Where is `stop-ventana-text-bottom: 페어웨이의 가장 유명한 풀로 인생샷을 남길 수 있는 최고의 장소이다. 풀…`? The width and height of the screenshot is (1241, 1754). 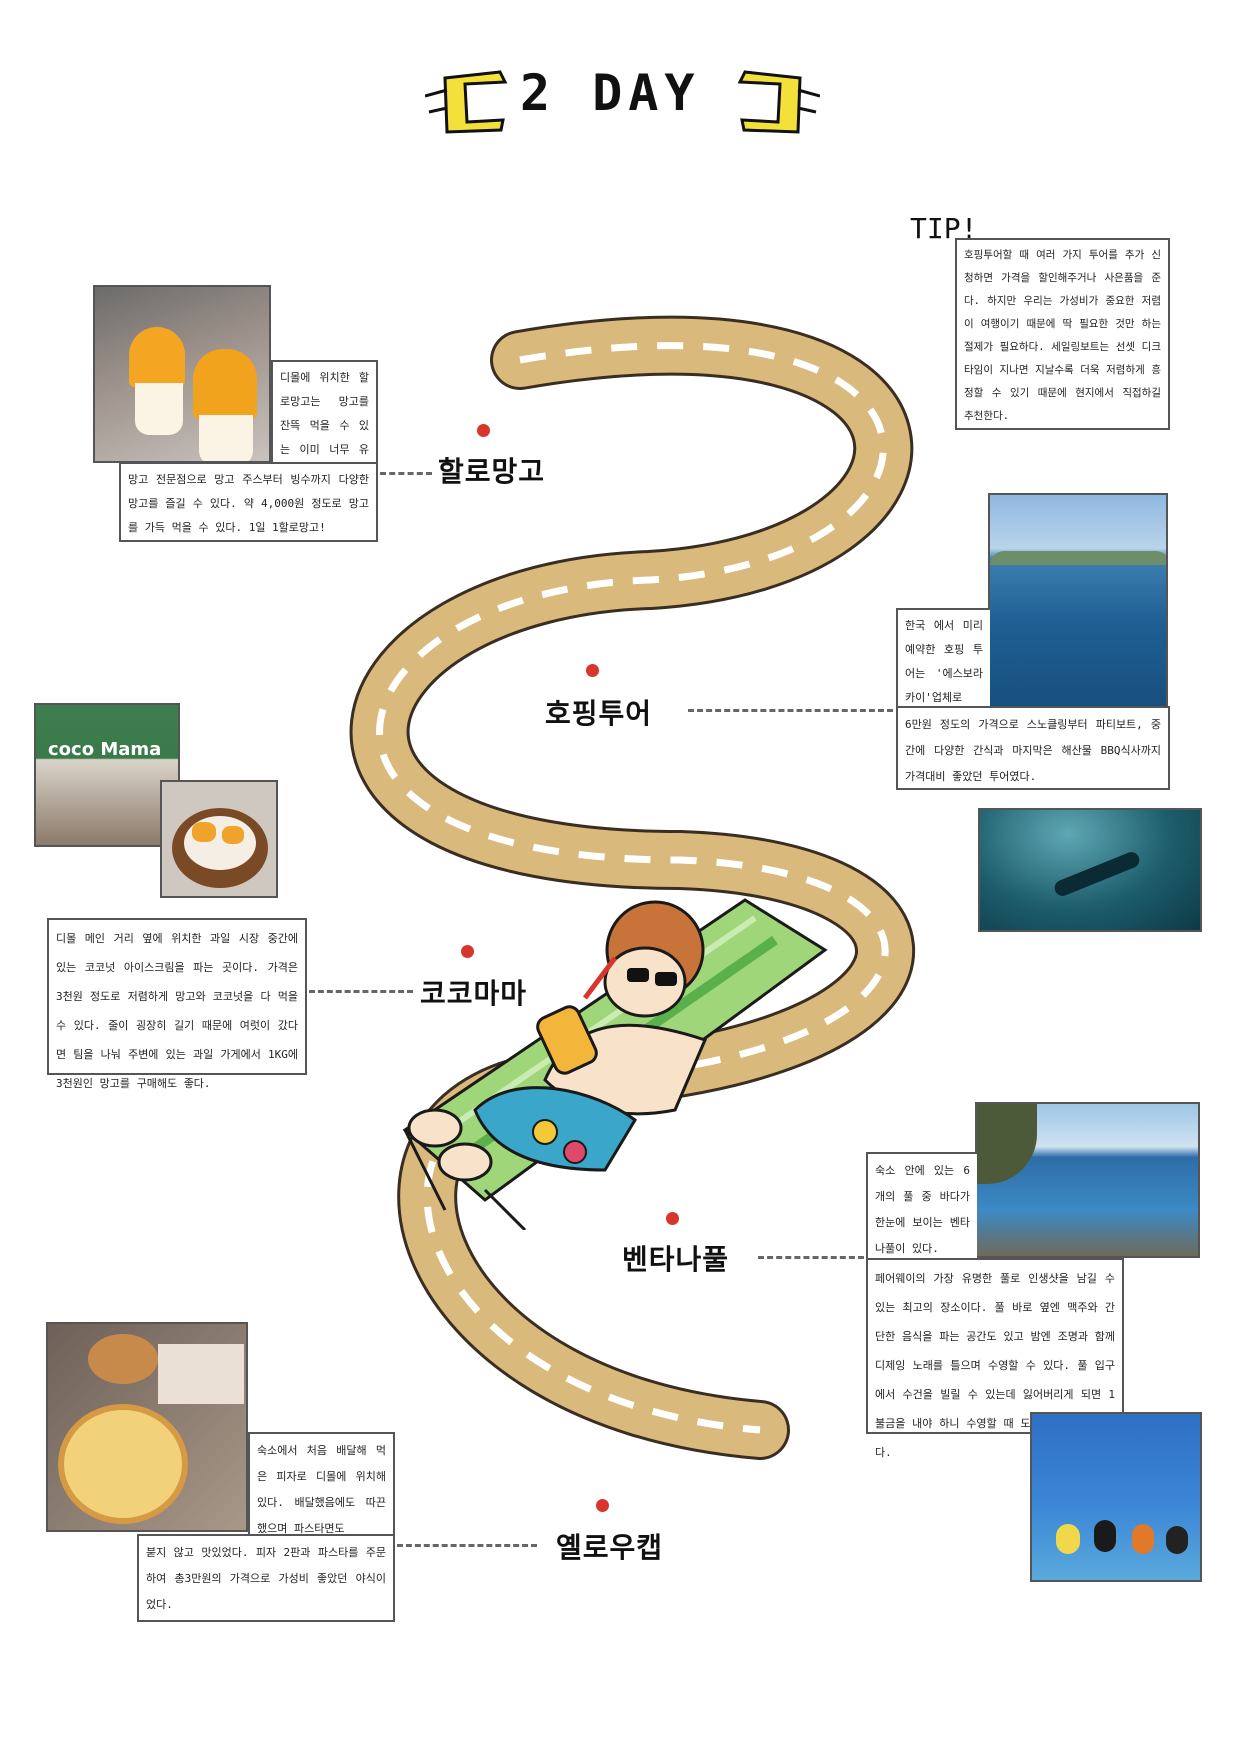 stop-ventana-text-bottom: 페어웨이의 가장 유명한 풀로 인생샷을 남길 수 있는 최고의 장소이다. 풀… is located at coordinates (995, 1358).